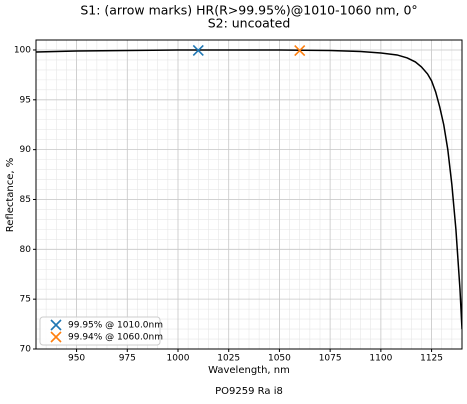 This screenshot has height=404, width=467. I want to click on x-tick-label: 1075, so click(330, 359).